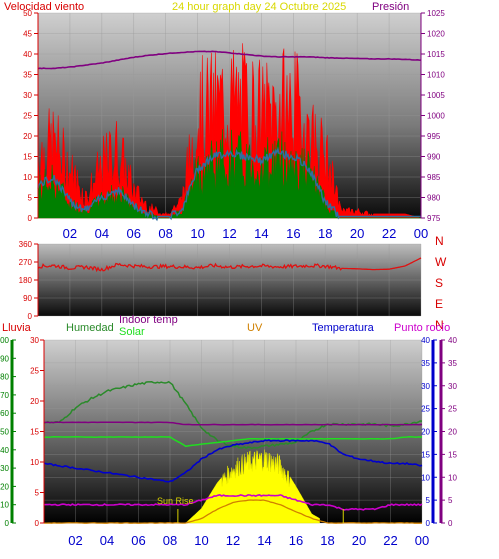 The height and width of the screenshot is (559, 499). Describe the element at coordinates (175, 501) in the screenshot. I see `sun-rise-label: Sun Rise` at that location.